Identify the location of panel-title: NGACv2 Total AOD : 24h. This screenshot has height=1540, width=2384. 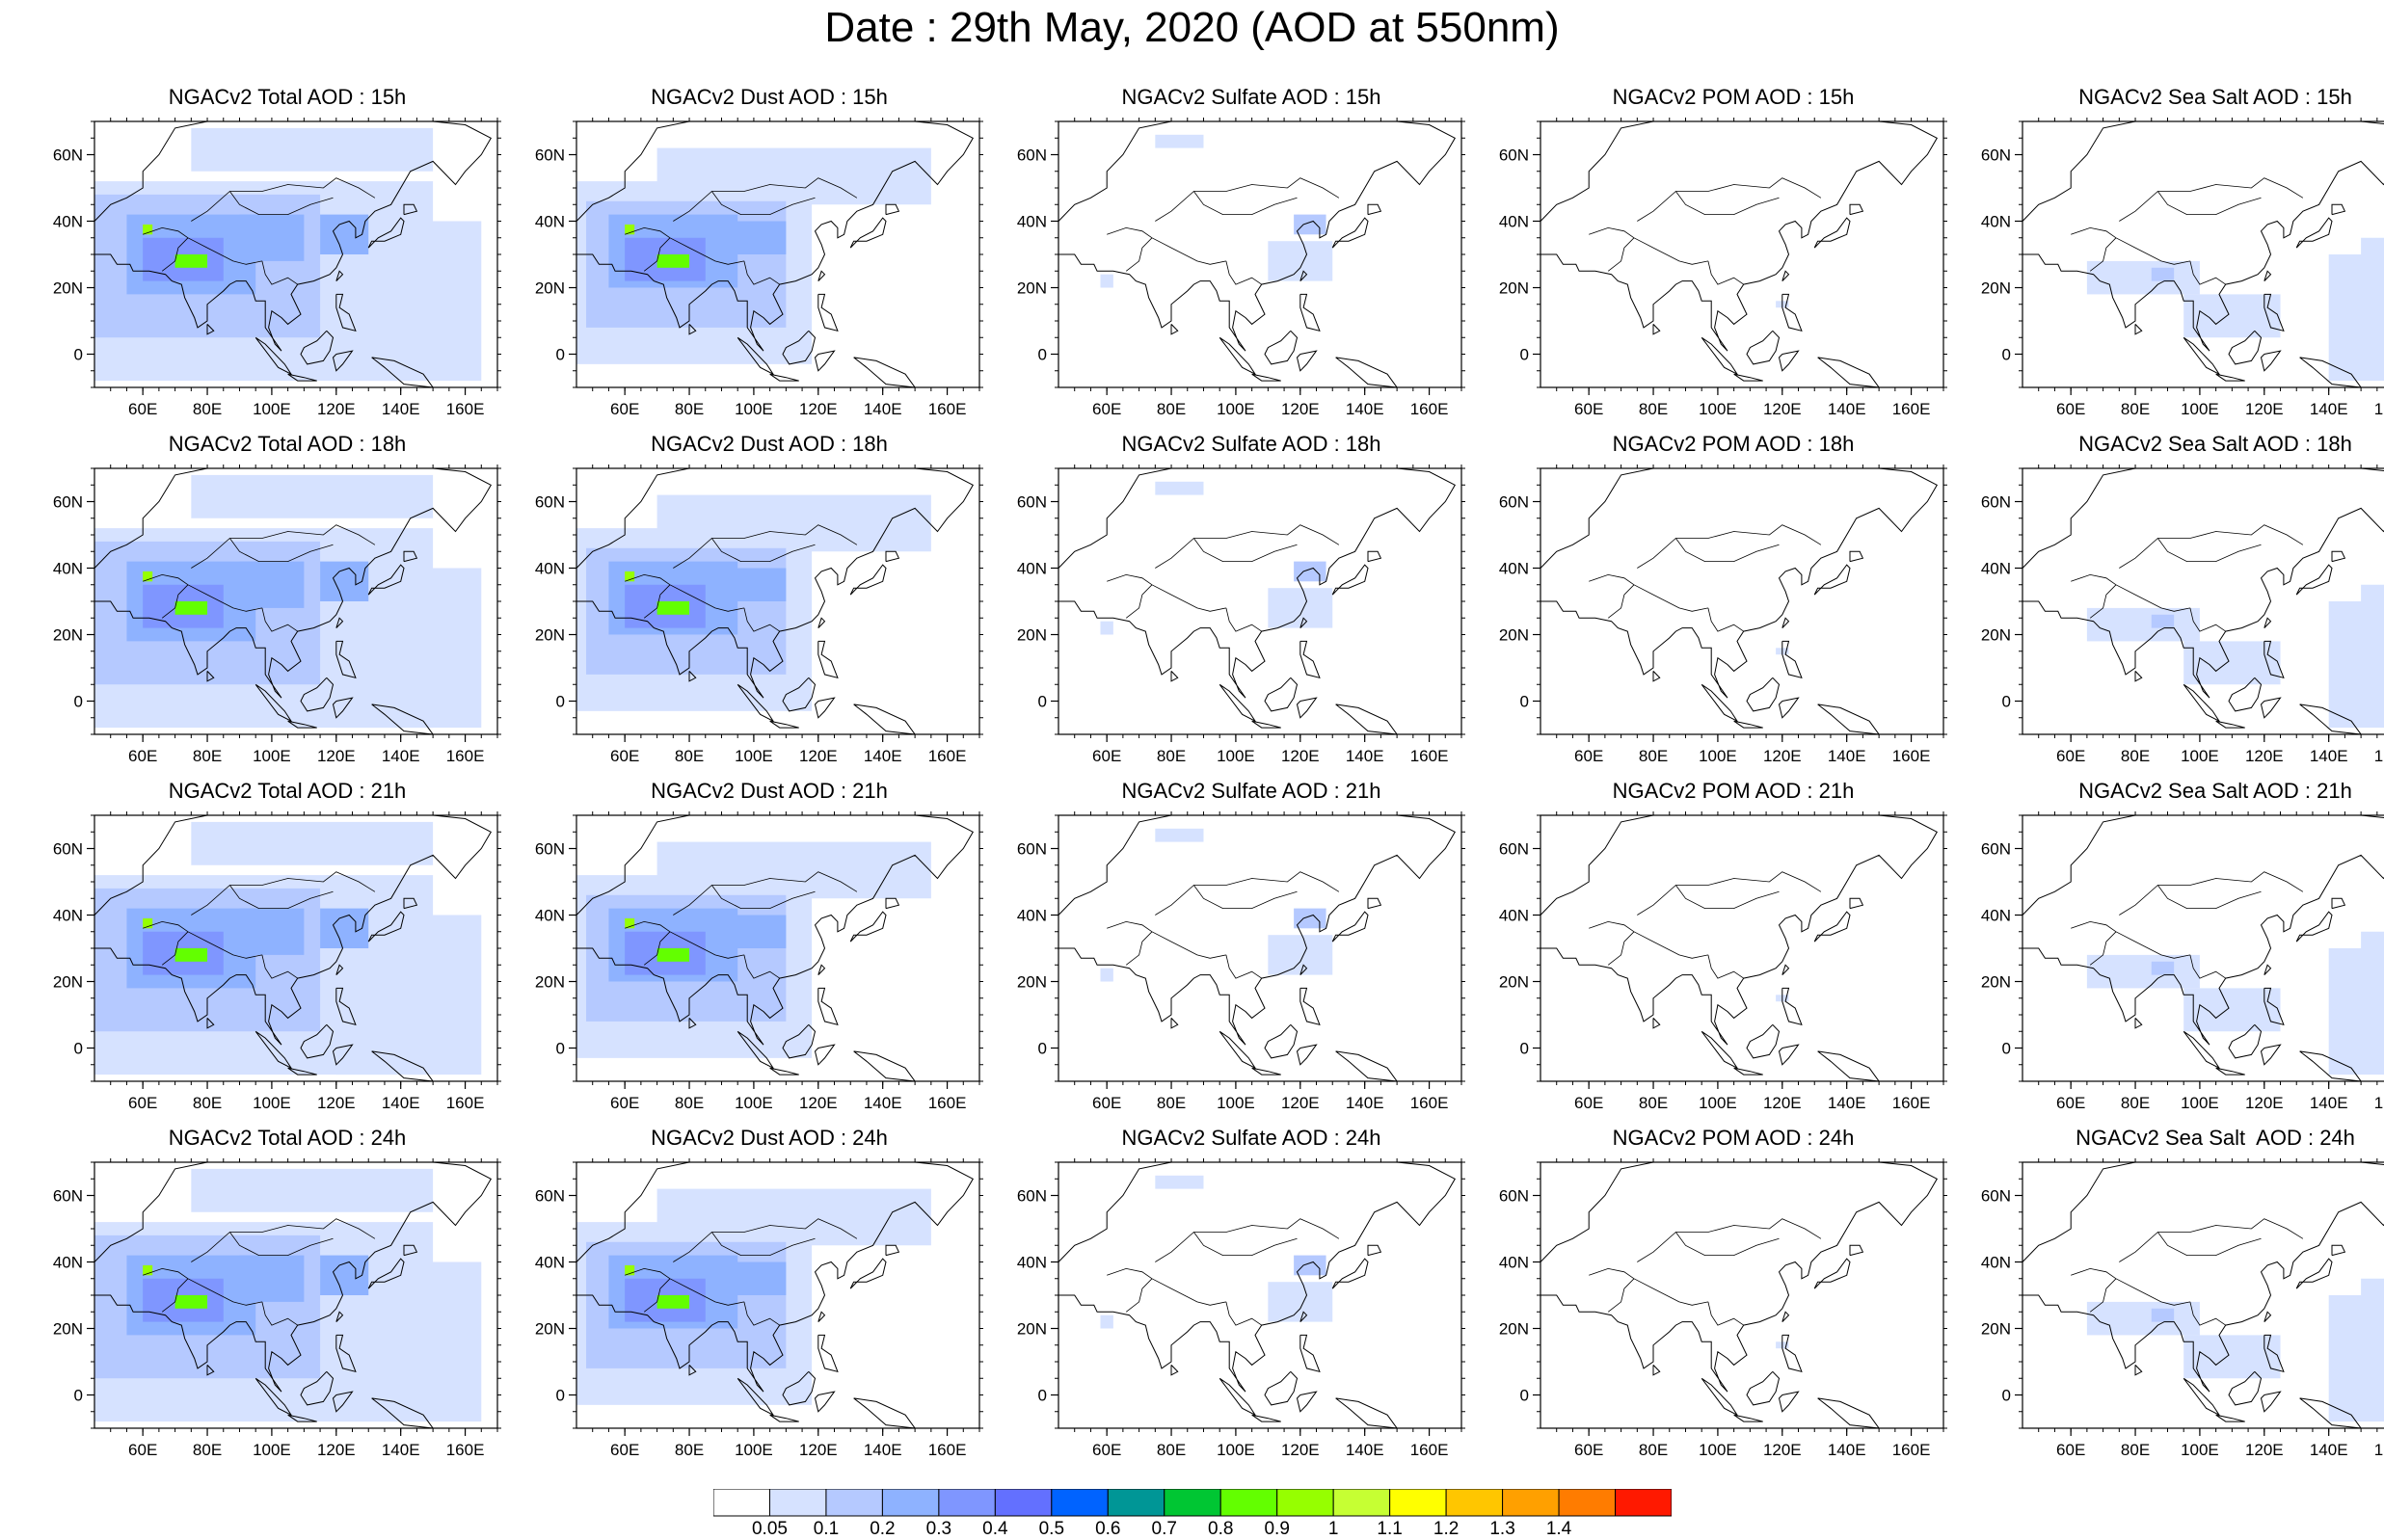
(287, 1138).